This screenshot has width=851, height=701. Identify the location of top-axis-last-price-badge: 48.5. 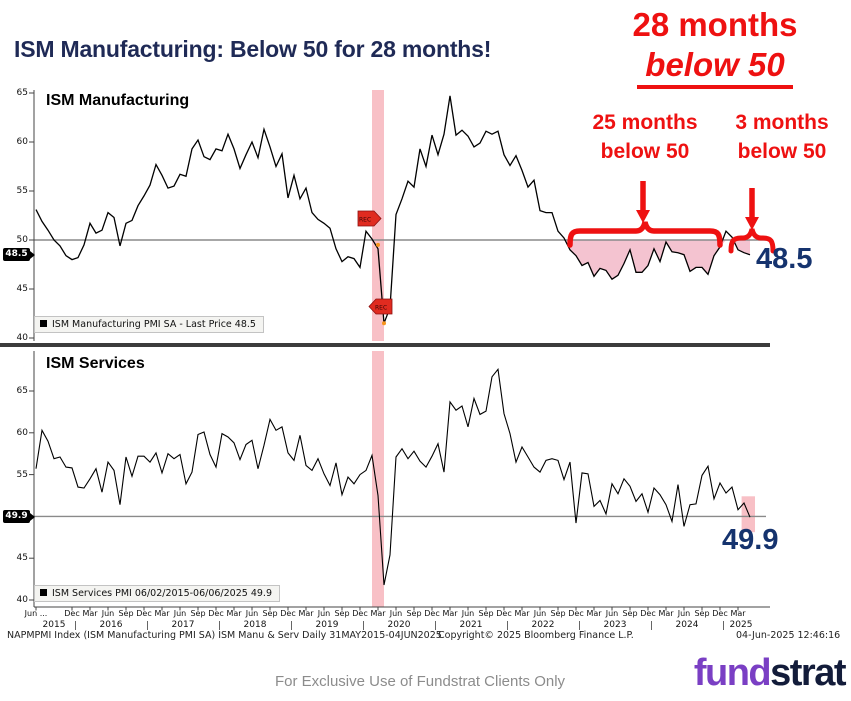
(19, 254).